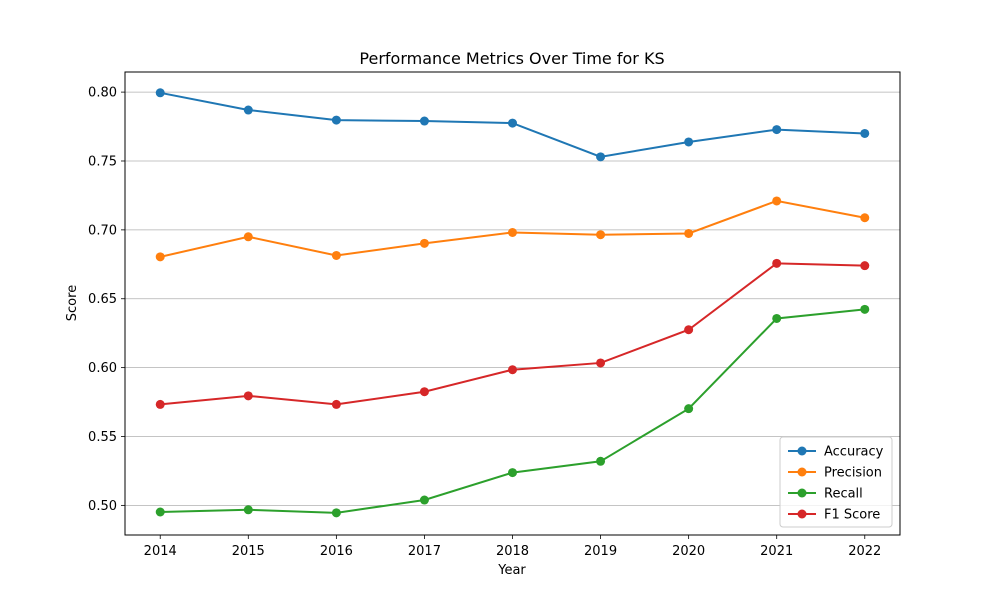 This screenshot has width=1000, height=600. I want to click on x-tick-label: 2018, so click(512, 551).